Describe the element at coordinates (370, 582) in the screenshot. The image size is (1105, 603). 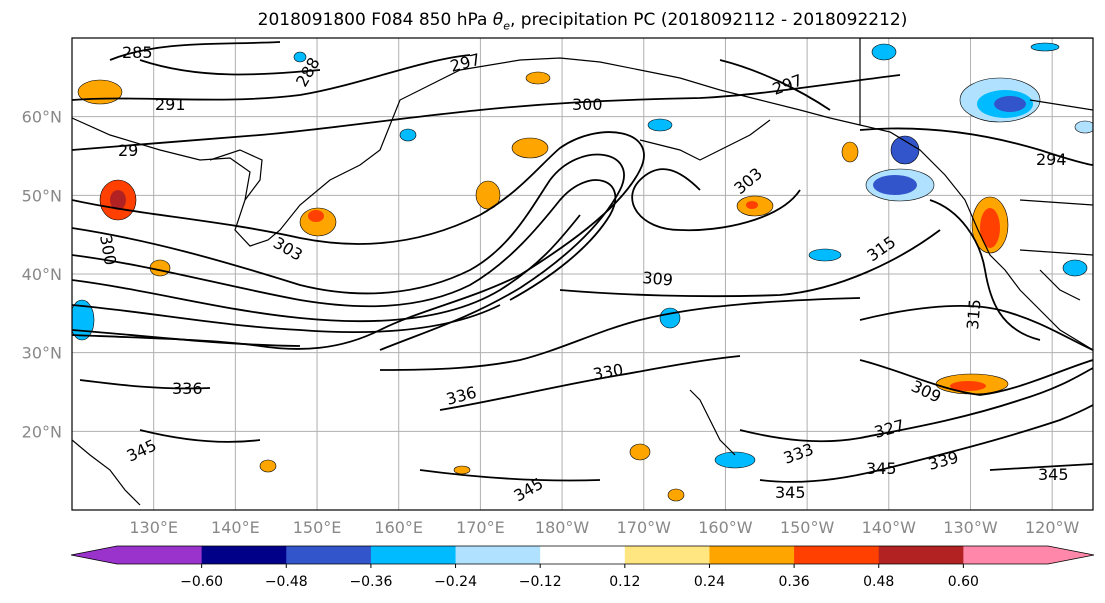
I see `colorbar-tick-label: −0.36` at that location.